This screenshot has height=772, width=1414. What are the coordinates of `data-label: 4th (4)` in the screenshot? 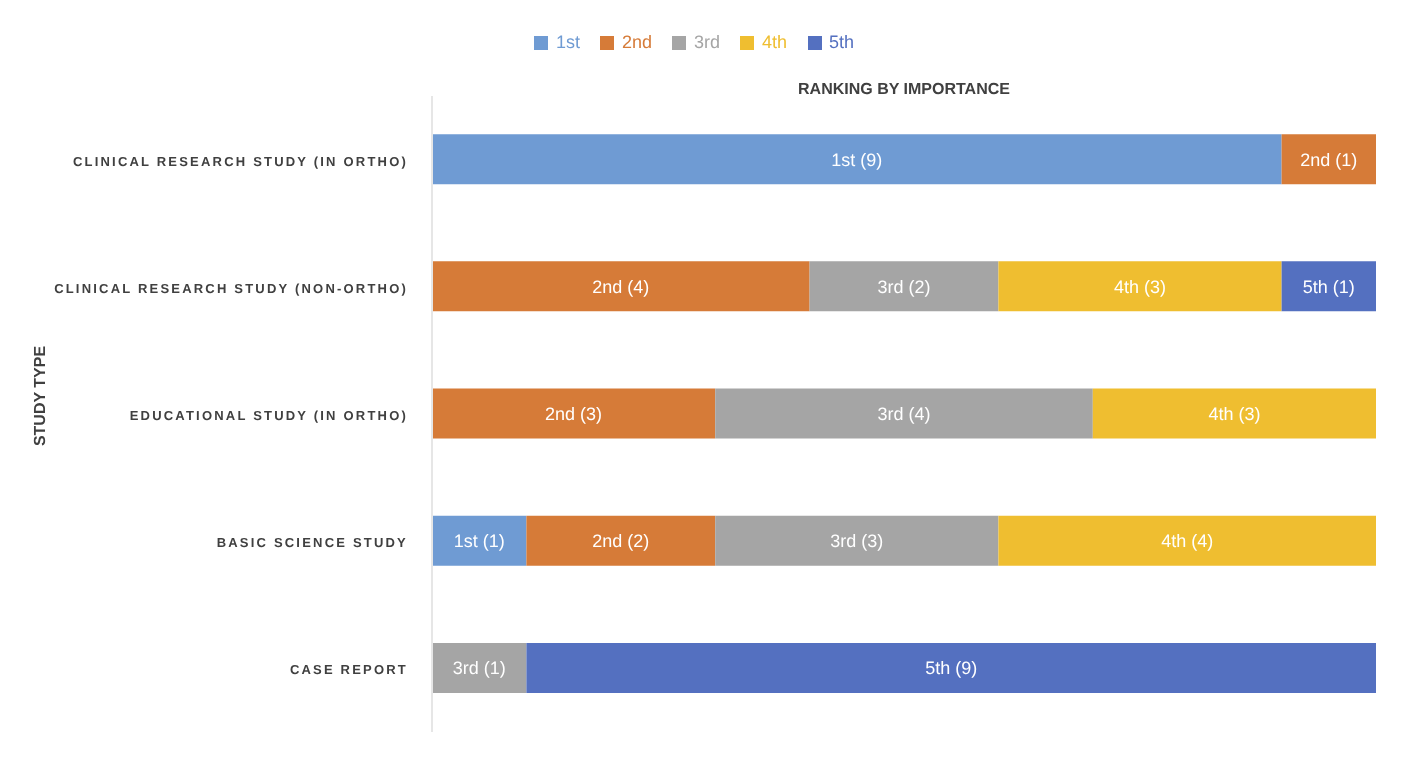 It's located at (1187, 541).